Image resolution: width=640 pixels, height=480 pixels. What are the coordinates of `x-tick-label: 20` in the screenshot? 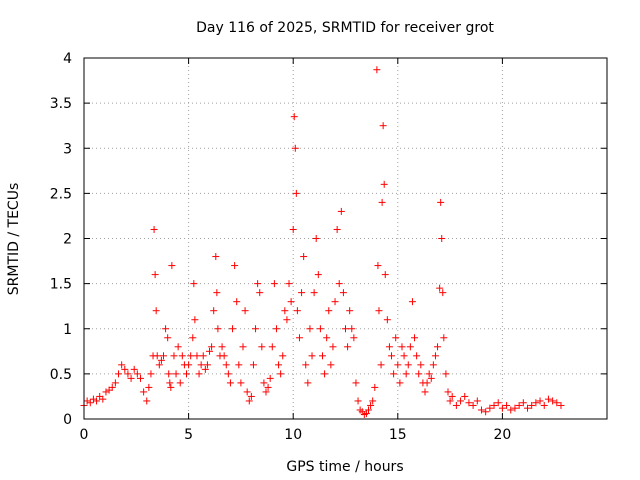 It's located at (502, 435).